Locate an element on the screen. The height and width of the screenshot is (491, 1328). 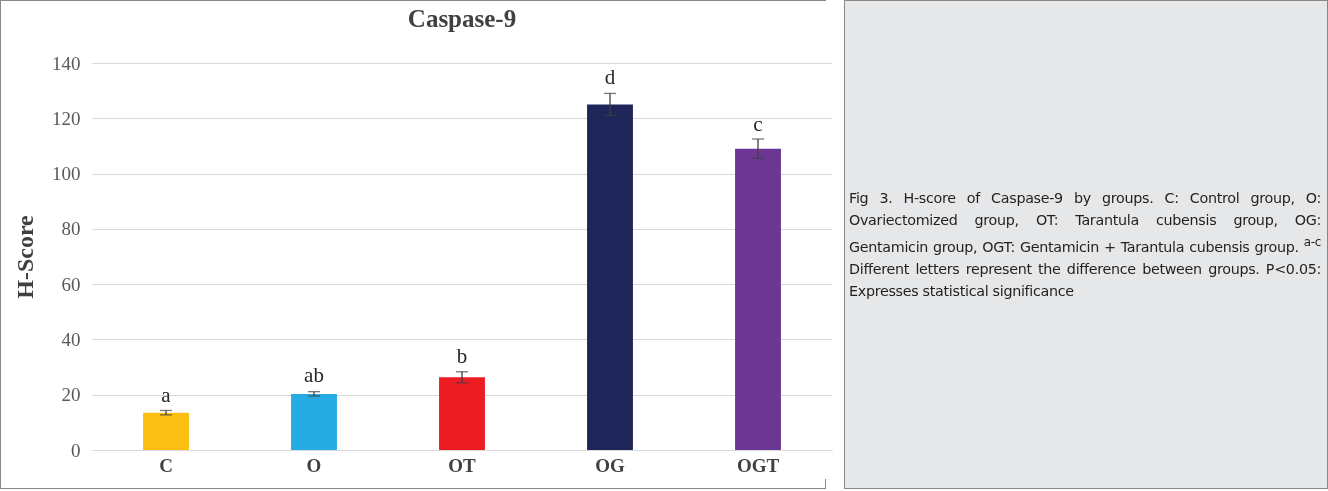
annotation: b is located at coordinates (462, 356).